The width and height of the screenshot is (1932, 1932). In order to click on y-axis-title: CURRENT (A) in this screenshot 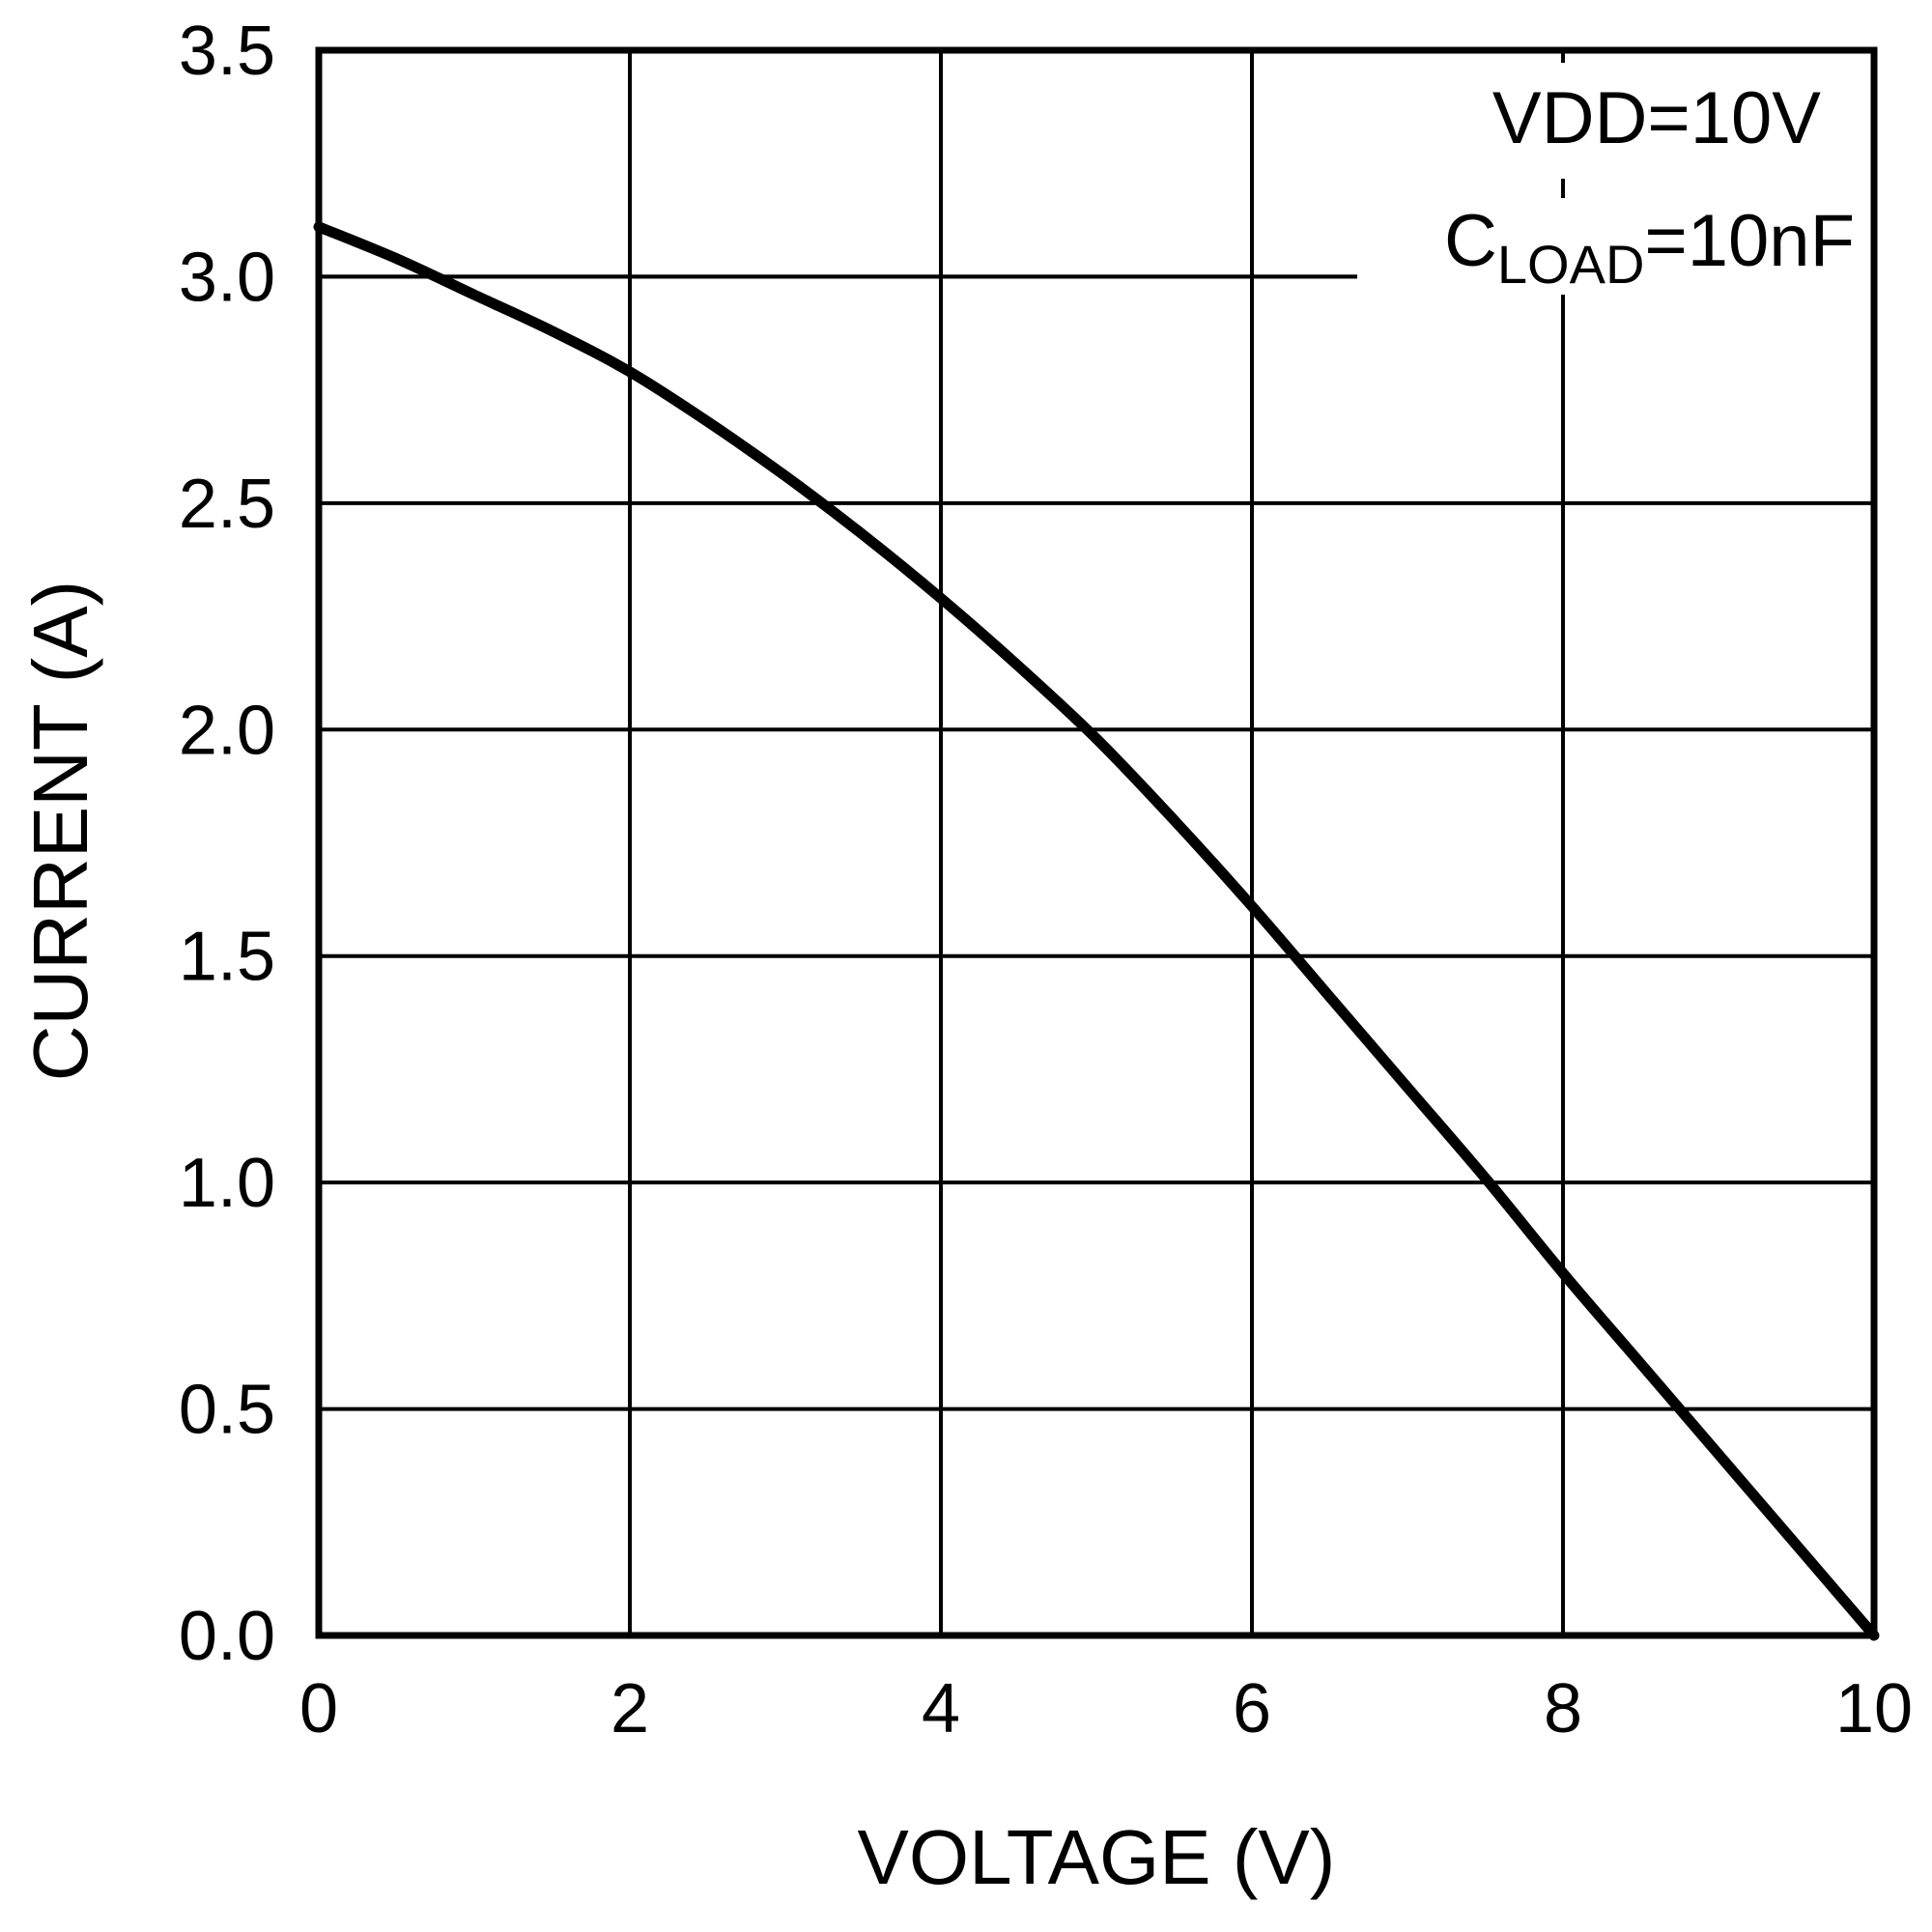, I will do `click(60, 831)`.